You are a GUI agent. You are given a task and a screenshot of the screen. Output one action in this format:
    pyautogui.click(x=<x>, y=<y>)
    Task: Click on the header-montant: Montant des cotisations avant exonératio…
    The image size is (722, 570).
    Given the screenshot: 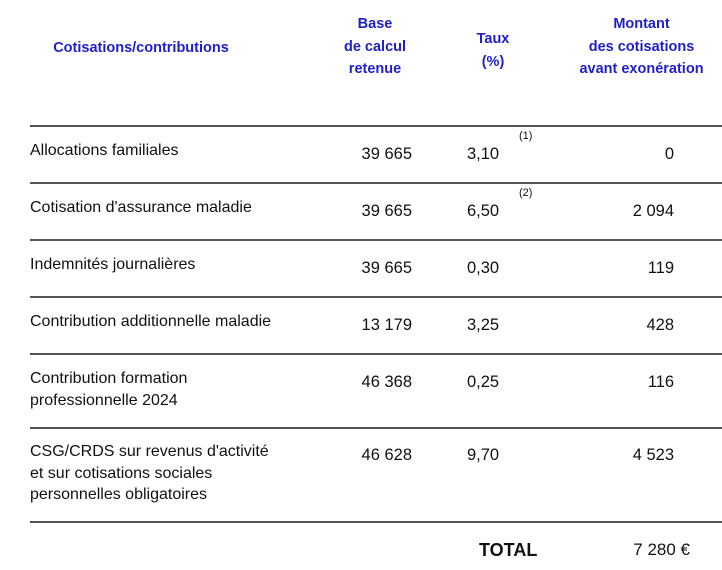 What is the action you would take?
    pyautogui.click(x=641, y=47)
    